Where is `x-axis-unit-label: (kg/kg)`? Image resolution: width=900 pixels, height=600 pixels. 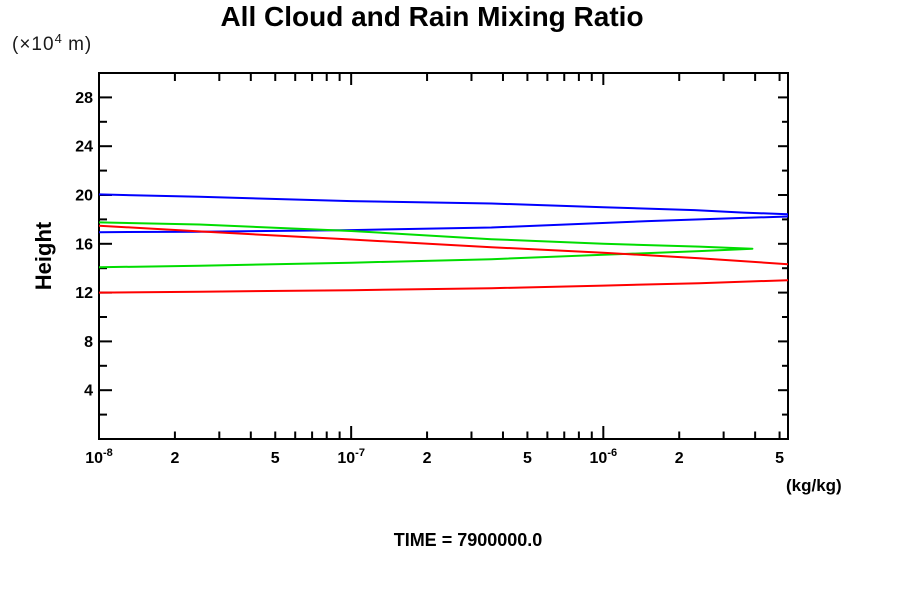
x-axis-unit-label: (kg/kg) is located at coordinates (814, 485).